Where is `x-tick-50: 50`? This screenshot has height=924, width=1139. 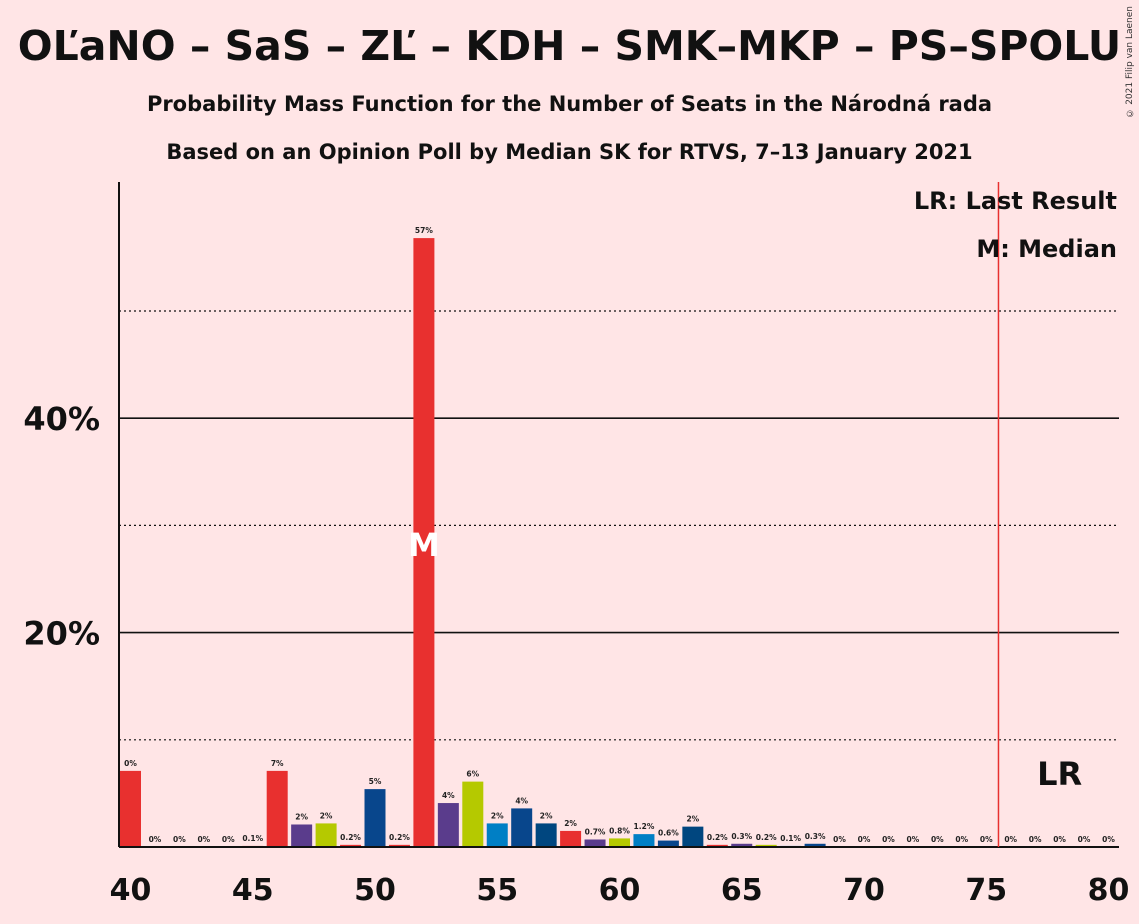 x-tick-50: 50 is located at coordinates (375, 890).